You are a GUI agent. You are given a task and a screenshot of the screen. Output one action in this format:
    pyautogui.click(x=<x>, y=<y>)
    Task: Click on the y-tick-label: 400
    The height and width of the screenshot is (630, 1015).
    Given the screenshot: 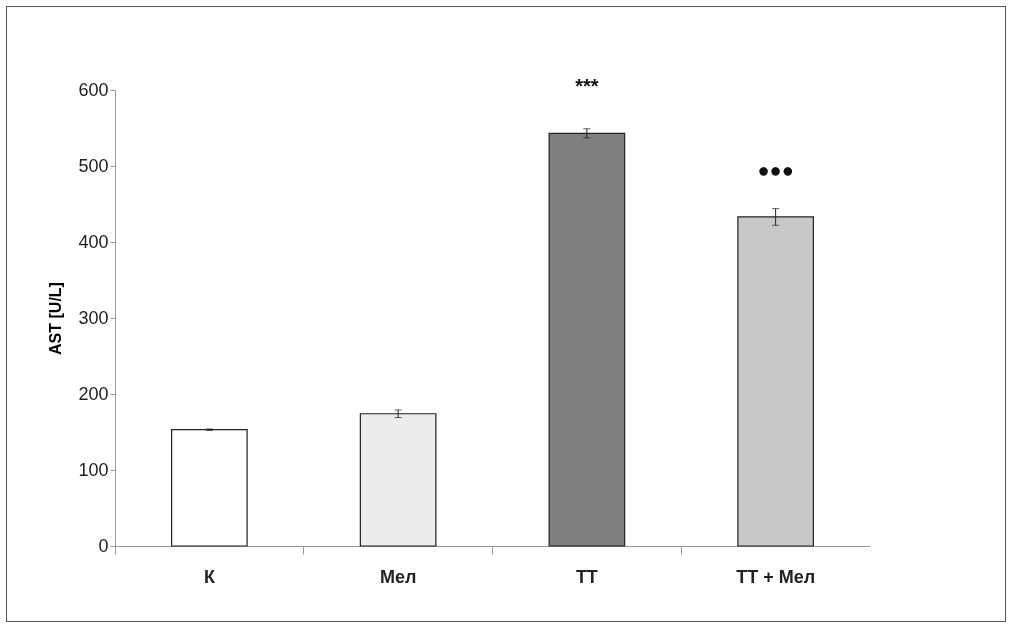 What is the action you would take?
    pyautogui.click(x=93, y=241)
    